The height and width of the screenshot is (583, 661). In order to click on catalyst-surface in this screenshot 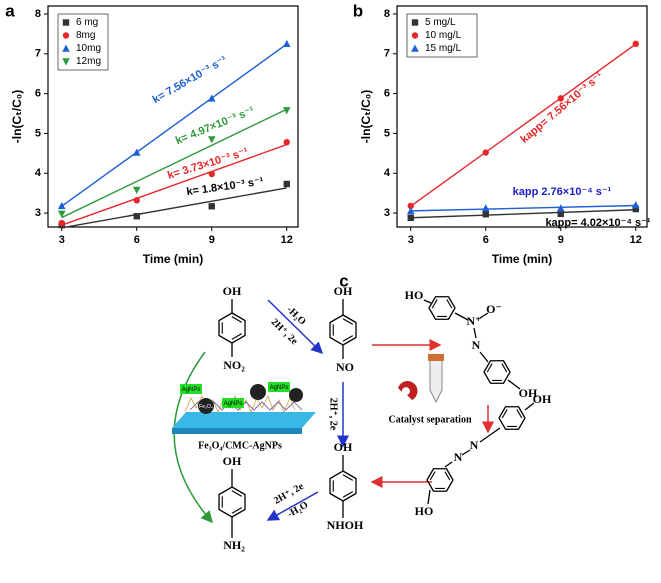, I will do `click(244, 420)`.